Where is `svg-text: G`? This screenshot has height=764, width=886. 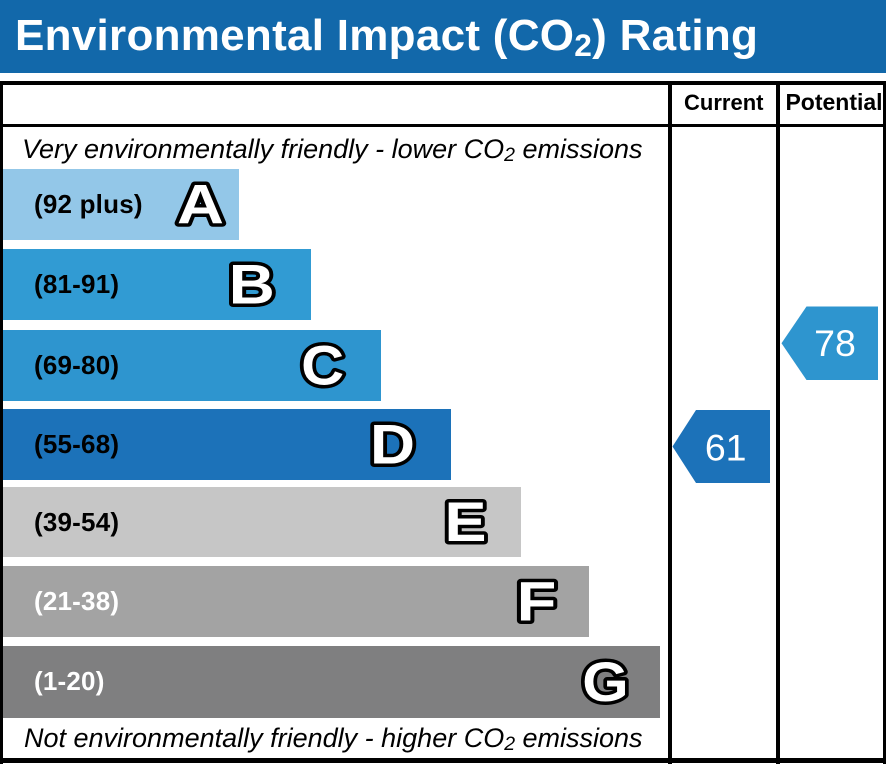
svg-text: G is located at coordinates (605, 683).